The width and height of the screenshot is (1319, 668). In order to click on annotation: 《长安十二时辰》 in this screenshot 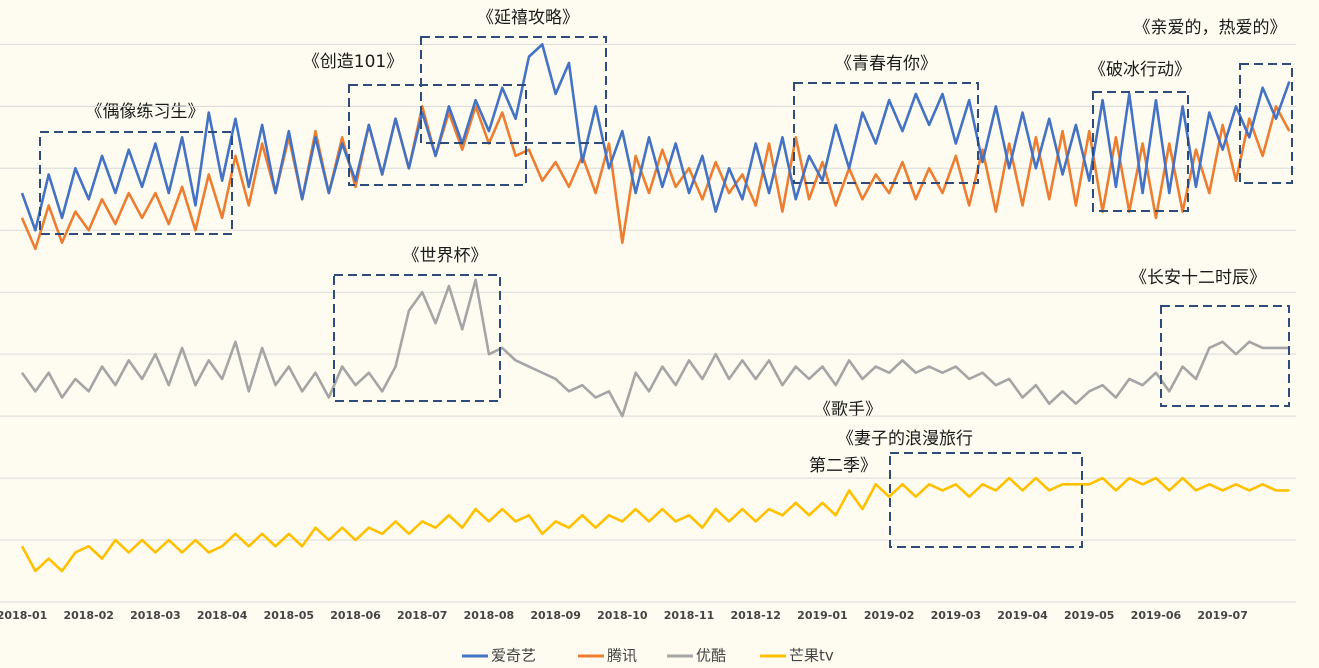, I will do `click(1198, 278)`.